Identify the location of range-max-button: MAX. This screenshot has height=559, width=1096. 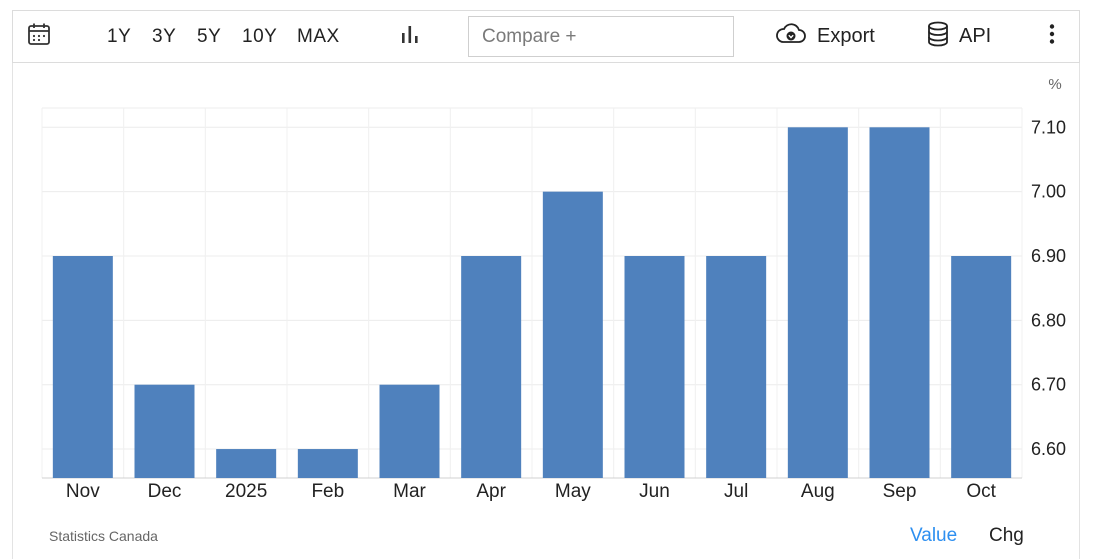
(318, 36).